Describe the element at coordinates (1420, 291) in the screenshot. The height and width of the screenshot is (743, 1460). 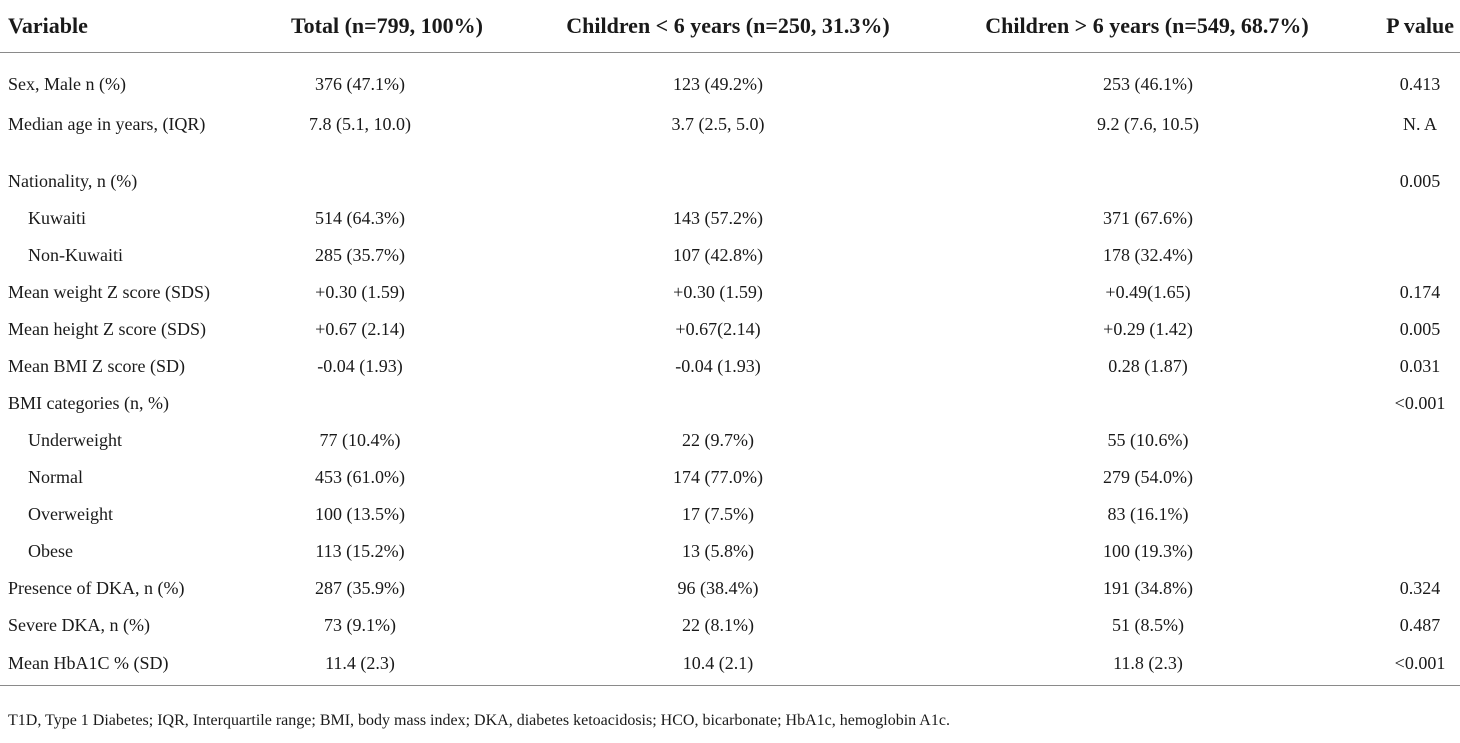
I see `cell-p-value: 0.174` at that location.